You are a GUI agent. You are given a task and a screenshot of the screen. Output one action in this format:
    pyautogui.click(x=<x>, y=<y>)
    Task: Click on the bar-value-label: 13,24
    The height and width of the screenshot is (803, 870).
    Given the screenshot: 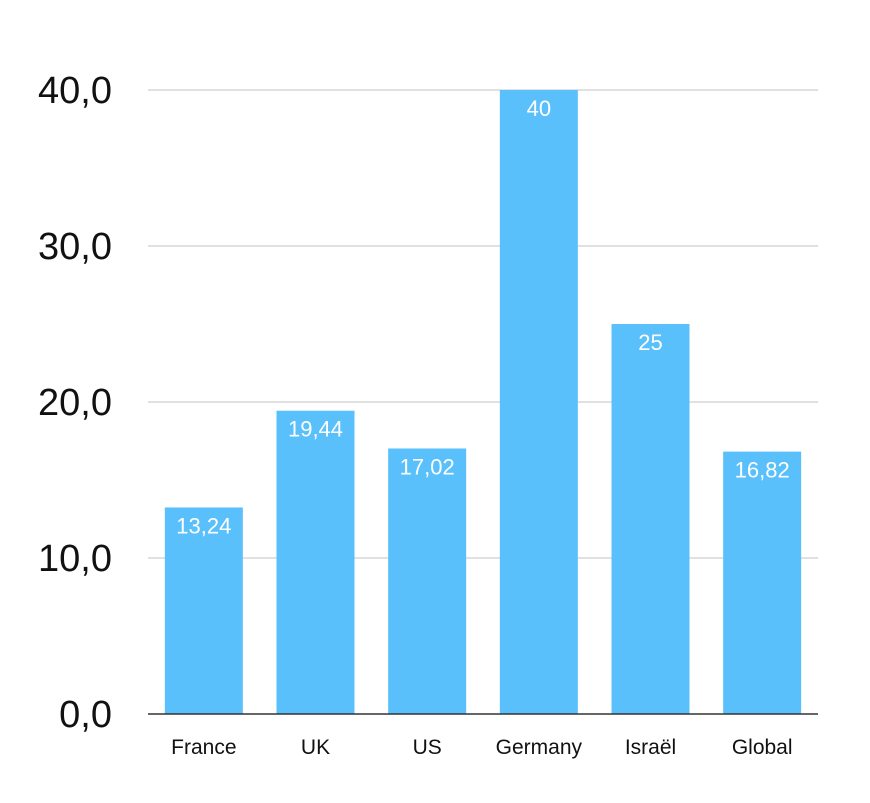 What is the action you would take?
    pyautogui.click(x=203, y=525)
    